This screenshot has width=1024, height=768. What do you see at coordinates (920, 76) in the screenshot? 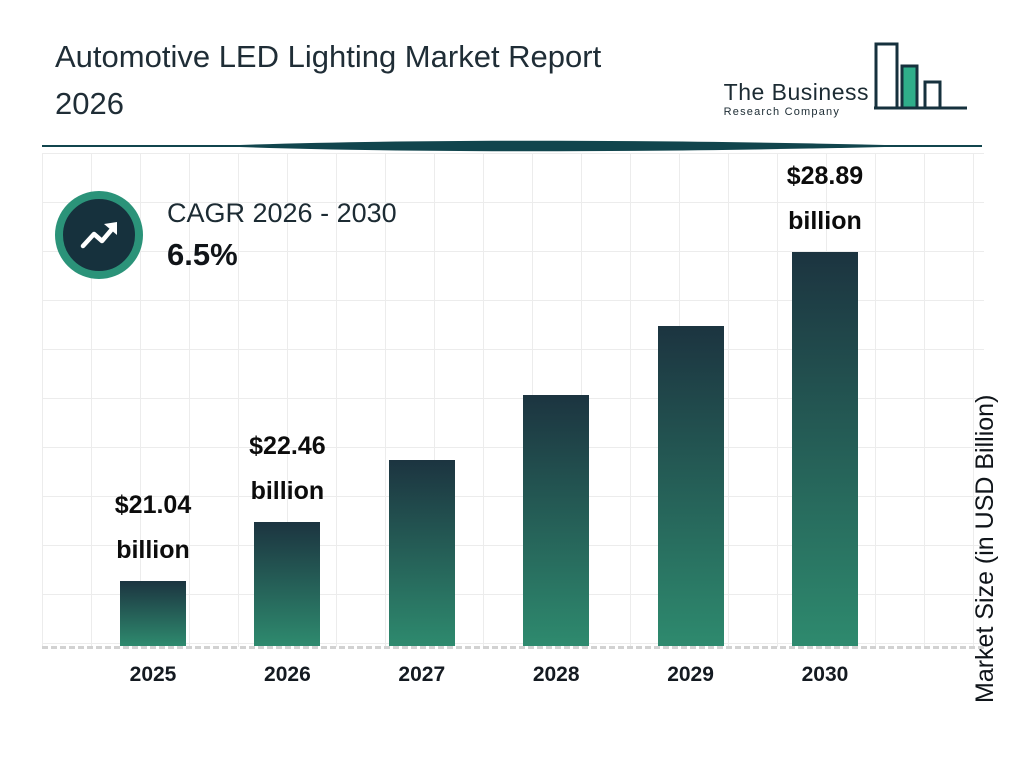
I see `logo-bars-icon` at bounding box center [920, 76].